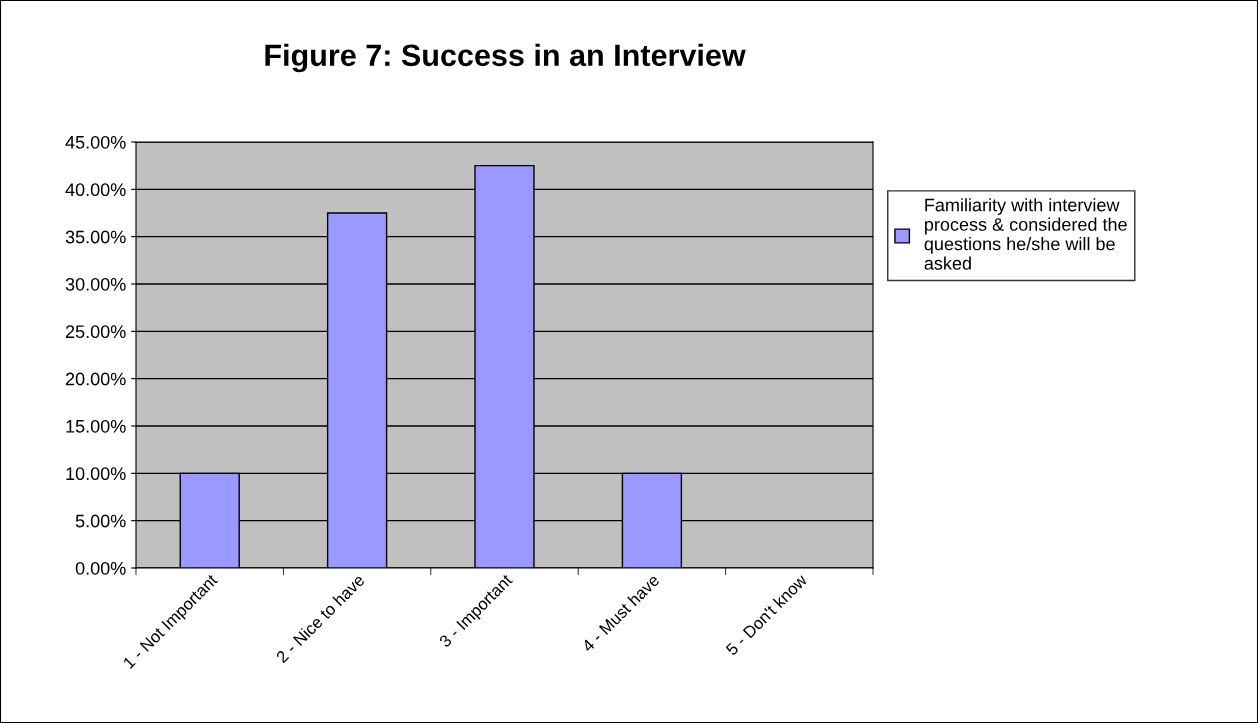 The height and width of the screenshot is (723, 1258). I want to click on y-tick-label: 45.00%, so click(95, 142).